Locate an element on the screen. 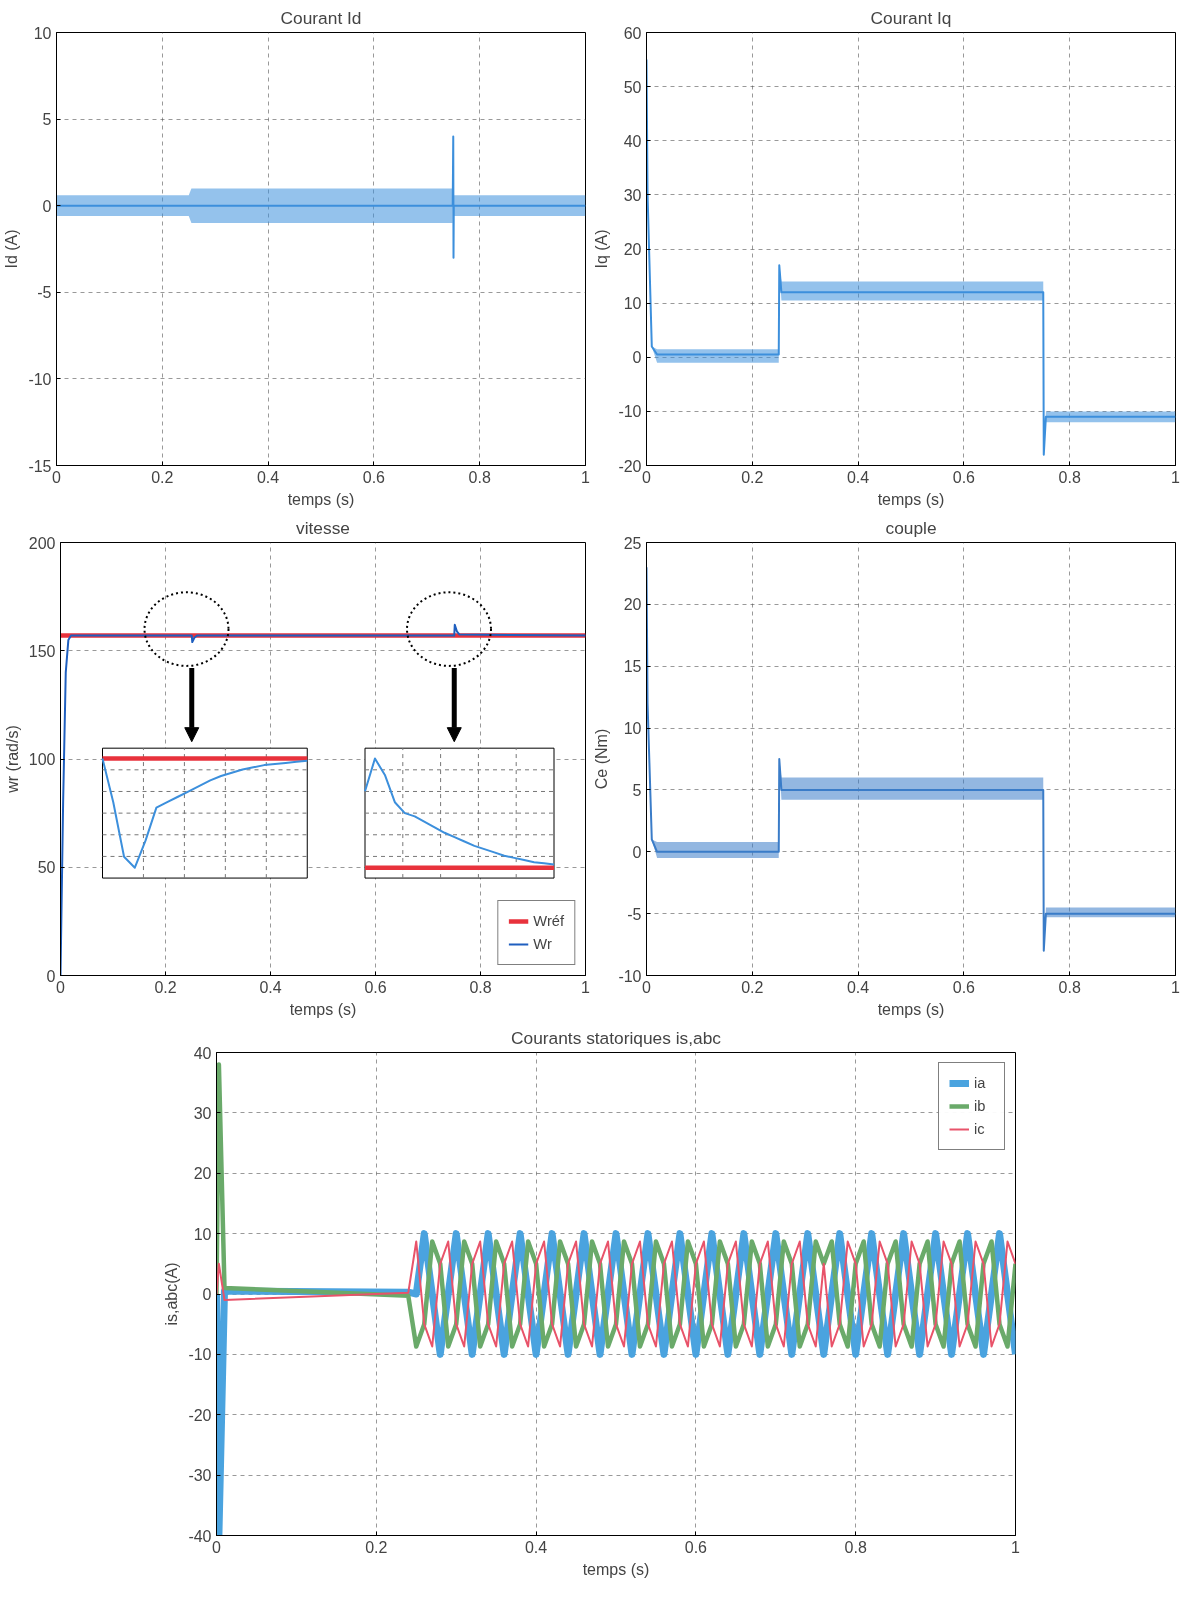 The width and height of the screenshot is (1189, 1605). y-axis-title: Iq (A) is located at coordinates (602, 249).